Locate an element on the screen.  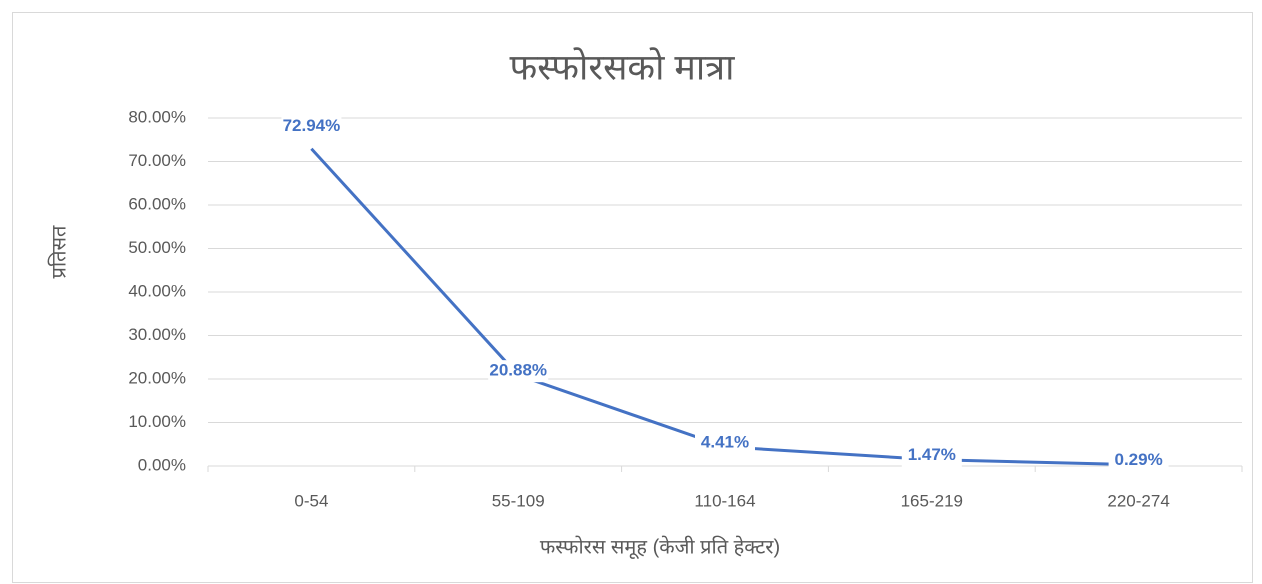
y-tick-label: 0.00% is located at coordinates (162, 464).